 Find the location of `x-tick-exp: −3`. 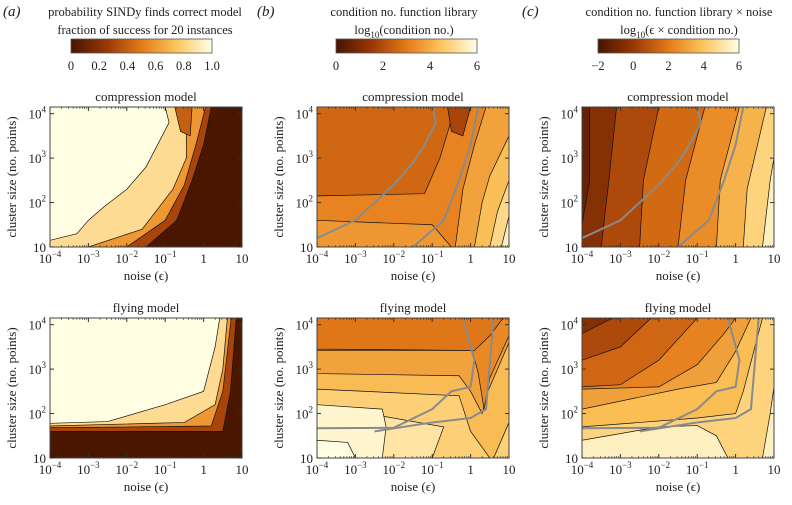

x-tick-exp: −3 is located at coordinates (362, 254).